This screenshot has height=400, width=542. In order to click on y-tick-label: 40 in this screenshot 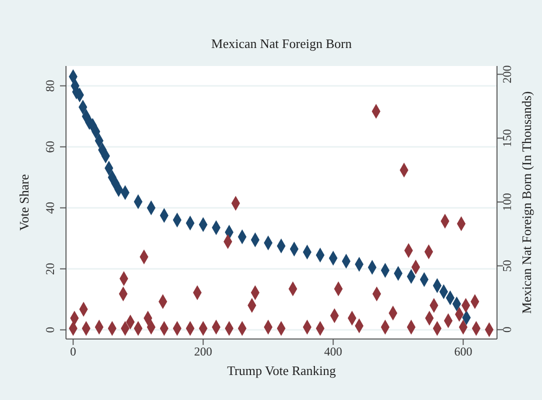, I will do `click(50, 208)`.